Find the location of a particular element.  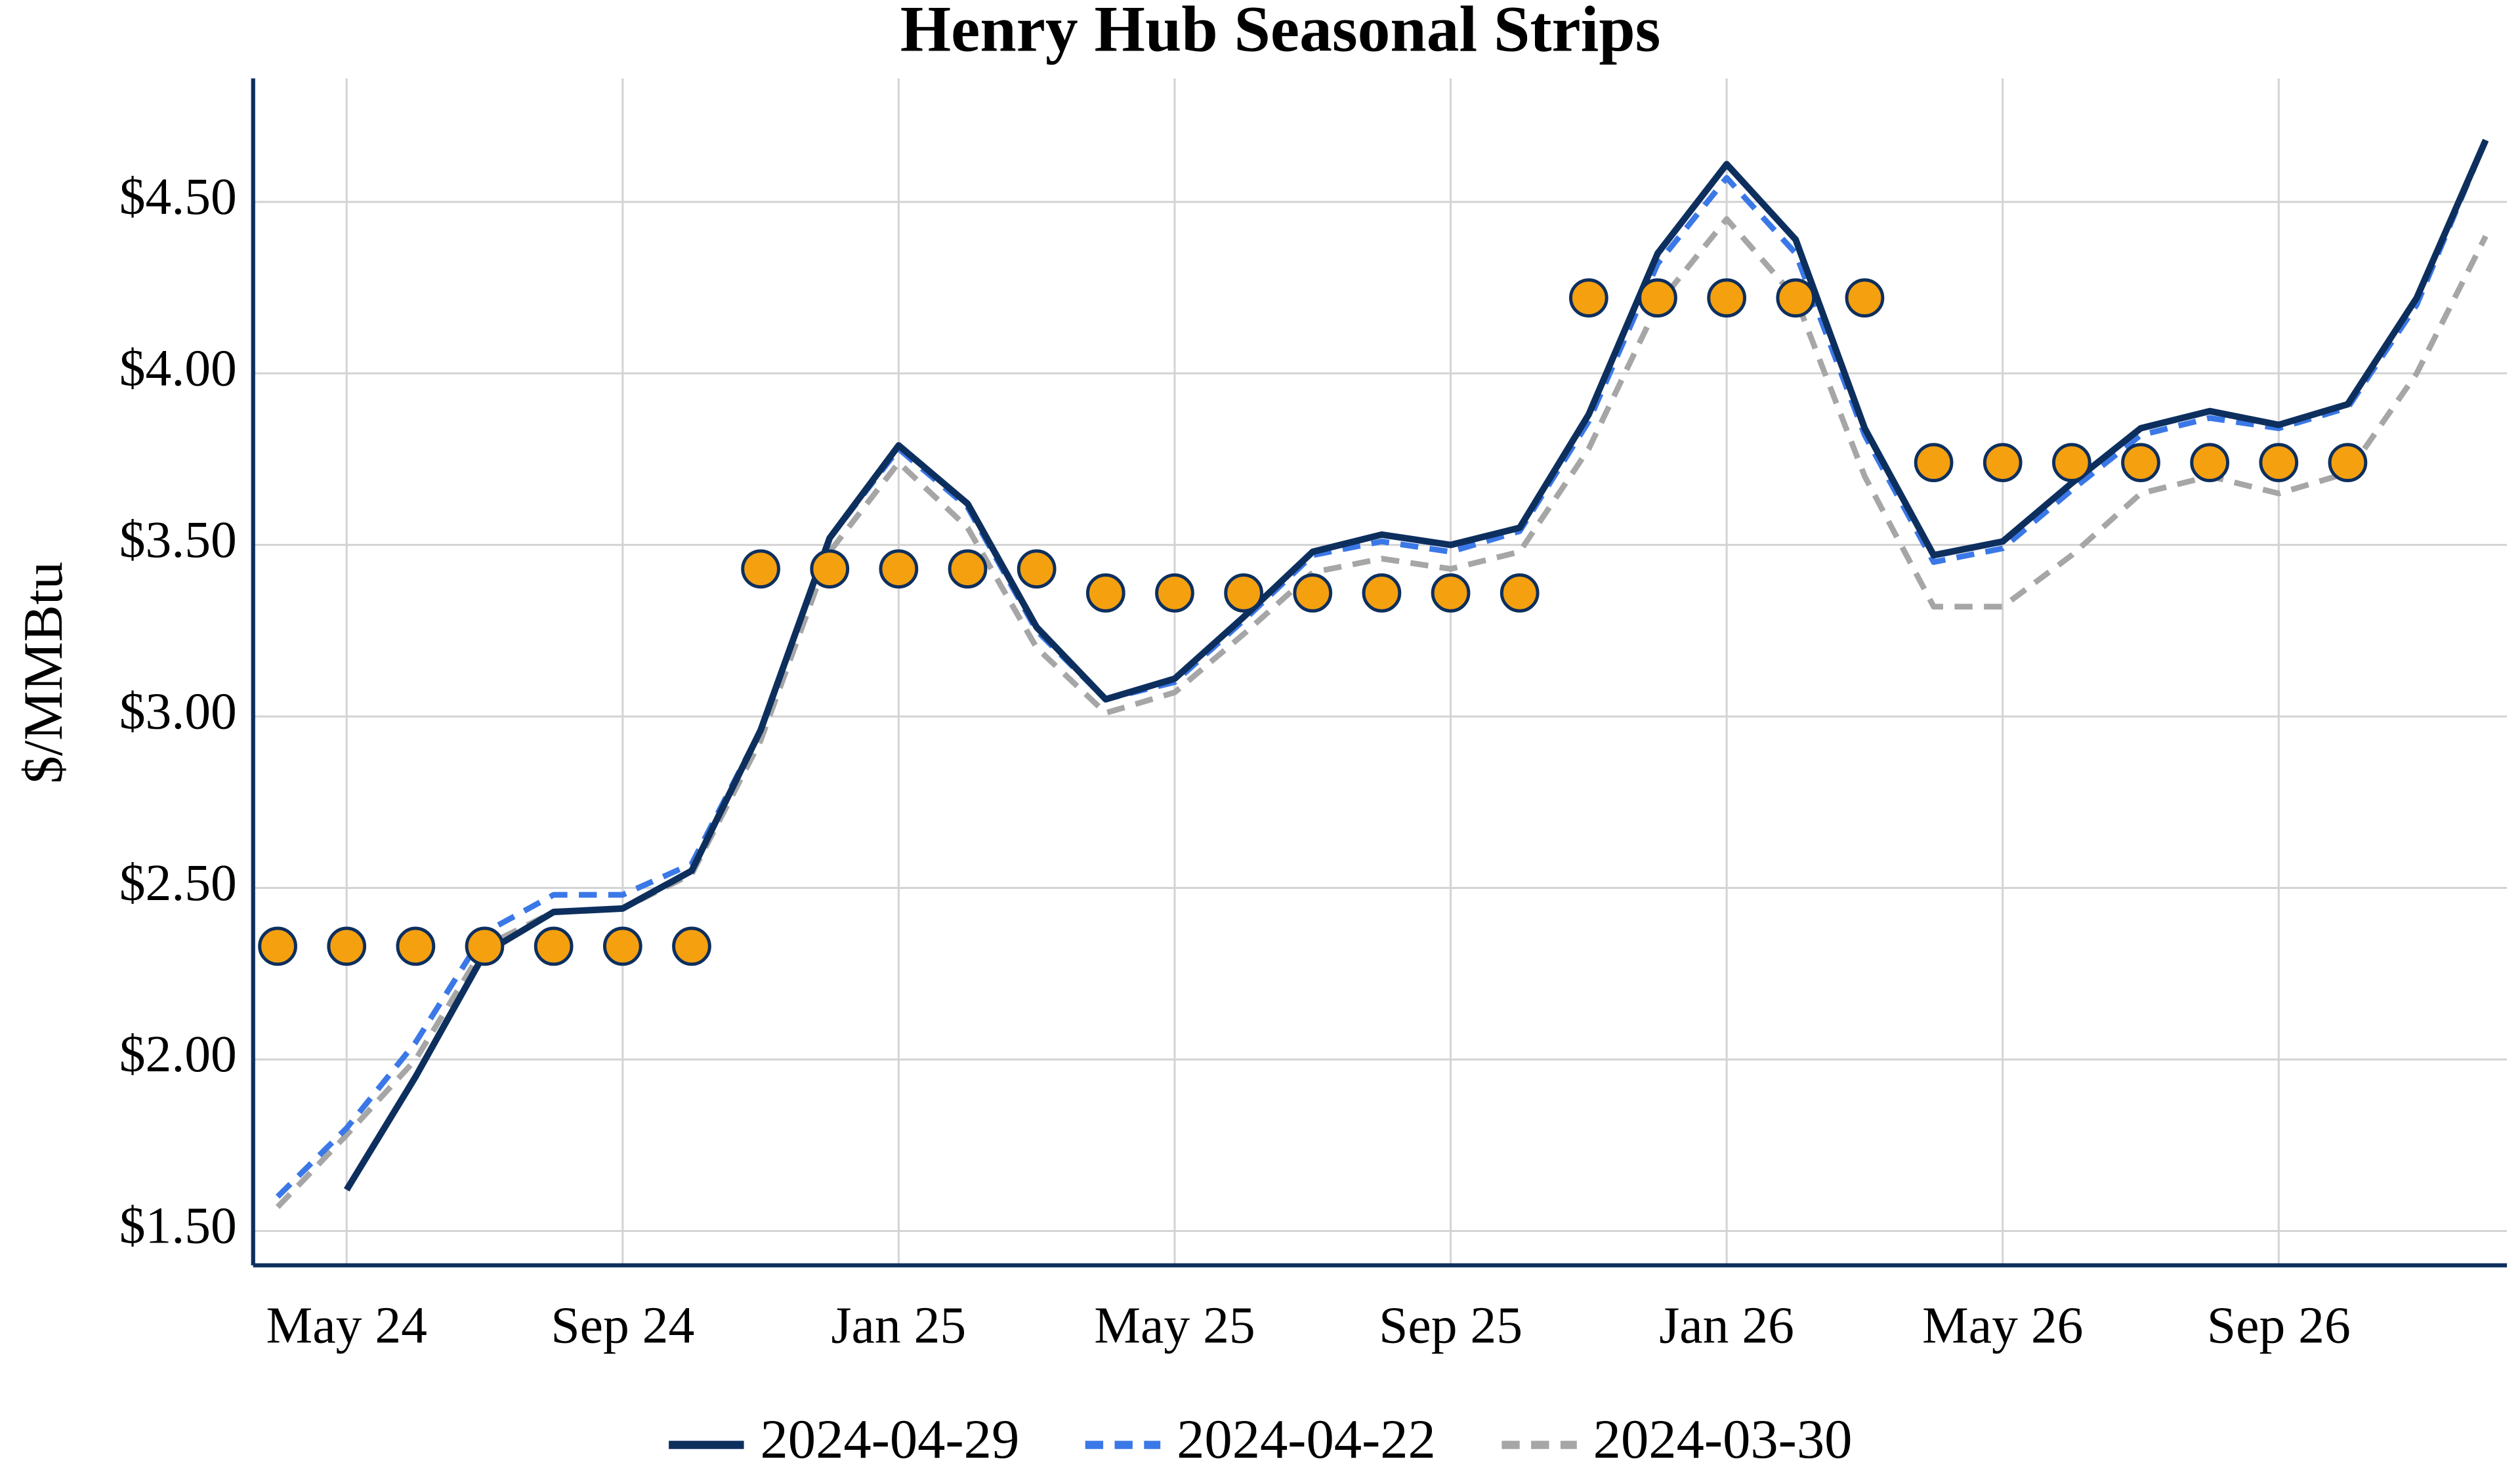

x-tick-label: May 26 is located at coordinates (2003, 1326).